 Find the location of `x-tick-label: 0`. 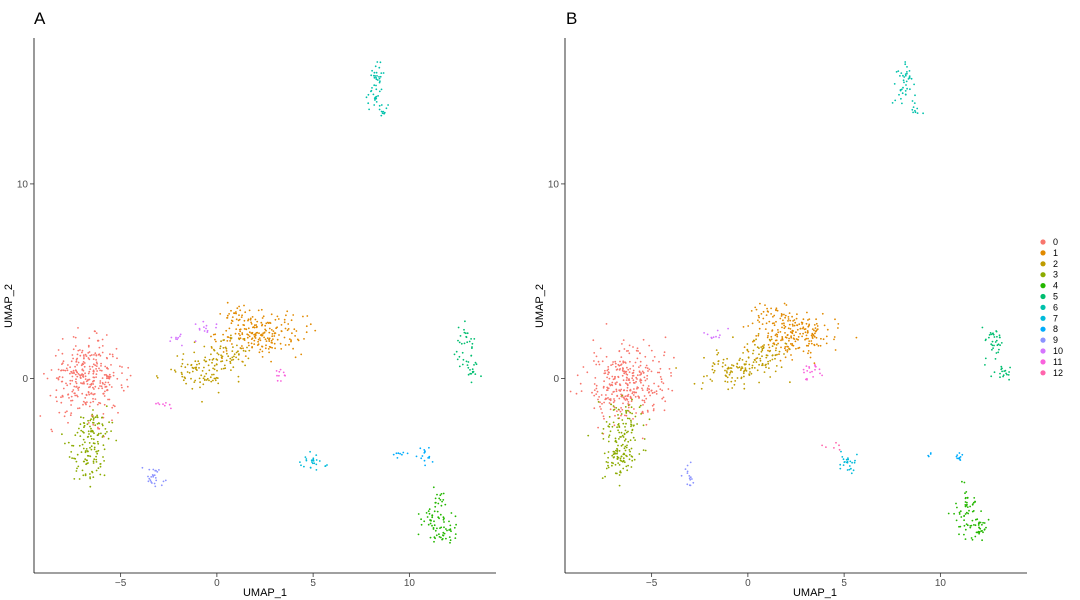

x-tick-label: 0 is located at coordinates (217, 583).